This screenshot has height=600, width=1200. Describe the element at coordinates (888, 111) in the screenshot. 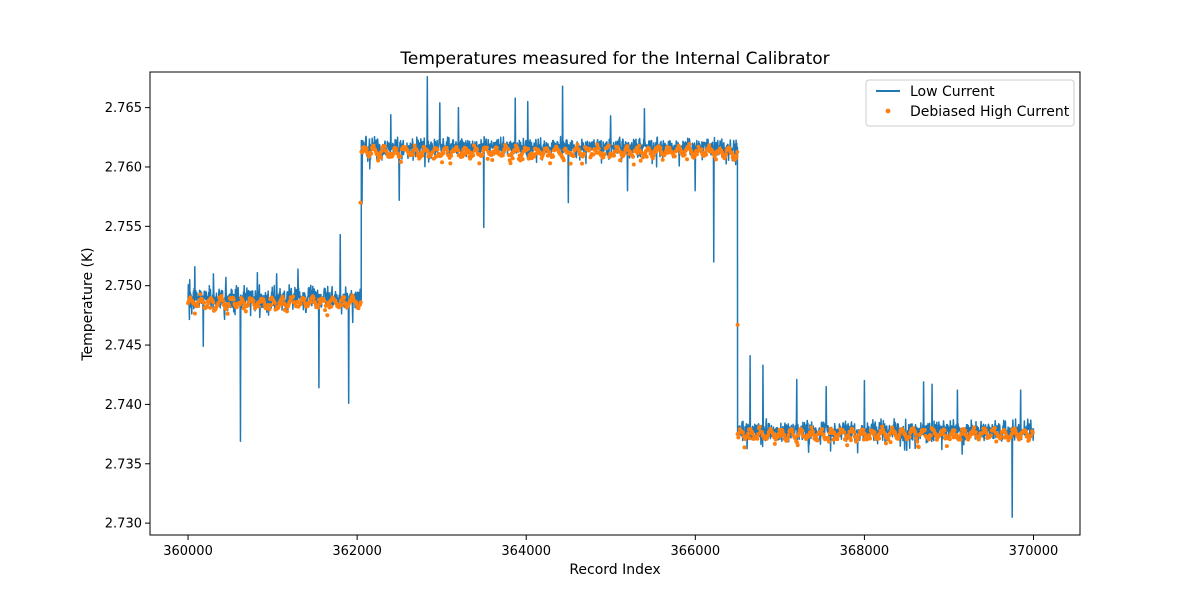

I see `legend-point-swatch` at that location.